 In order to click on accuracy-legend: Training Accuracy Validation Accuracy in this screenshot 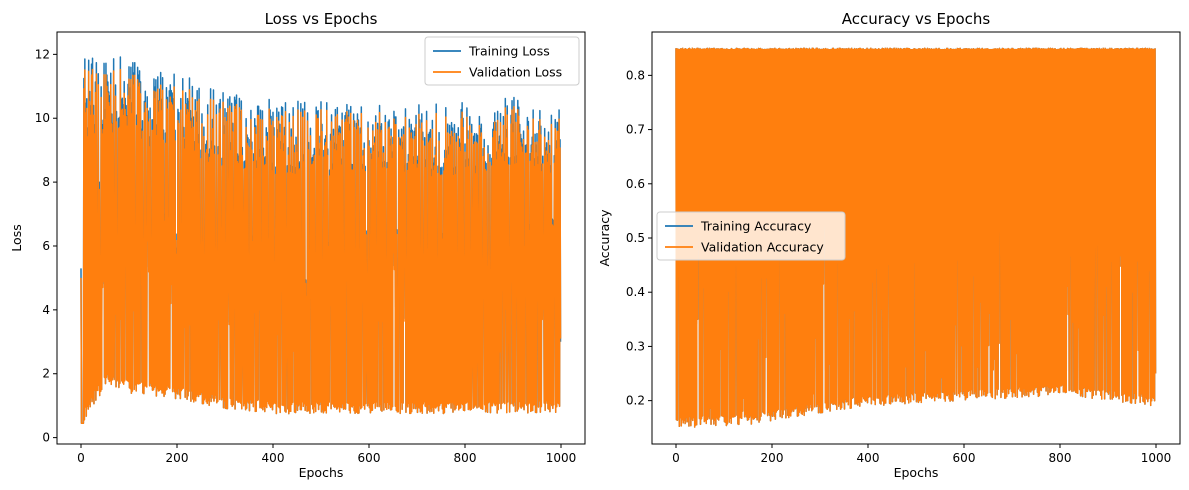, I will do `click(751, 236)`.